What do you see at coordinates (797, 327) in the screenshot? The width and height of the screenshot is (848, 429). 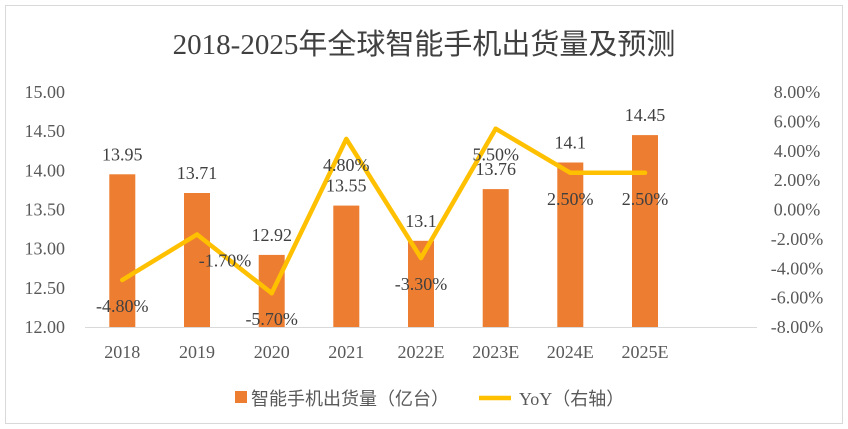 I see `right-tick-label: -8.00%` at bounding box center [797, 327].